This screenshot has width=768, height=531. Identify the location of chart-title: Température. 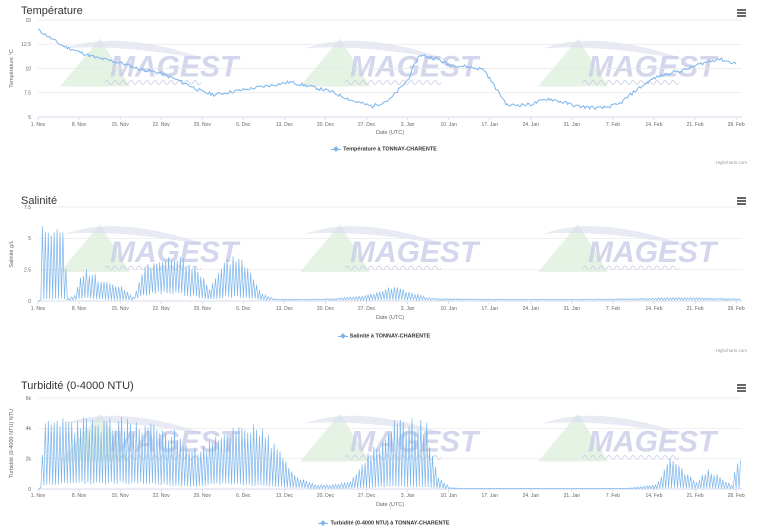
(52, 11).